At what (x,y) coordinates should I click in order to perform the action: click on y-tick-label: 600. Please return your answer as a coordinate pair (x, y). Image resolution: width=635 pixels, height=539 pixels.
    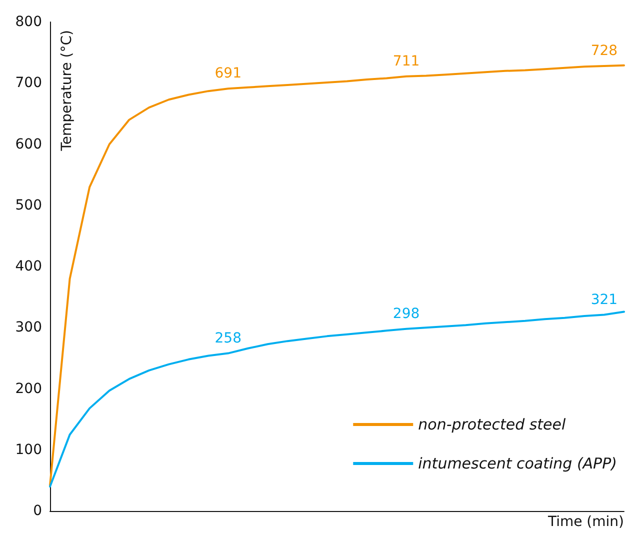
    Looking at the image, I should click on (28, 144).